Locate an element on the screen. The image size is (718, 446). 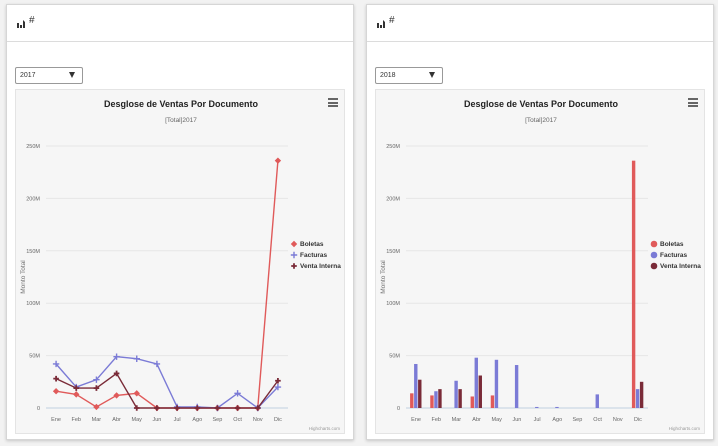
series-line is located at coordinates (167, 390).